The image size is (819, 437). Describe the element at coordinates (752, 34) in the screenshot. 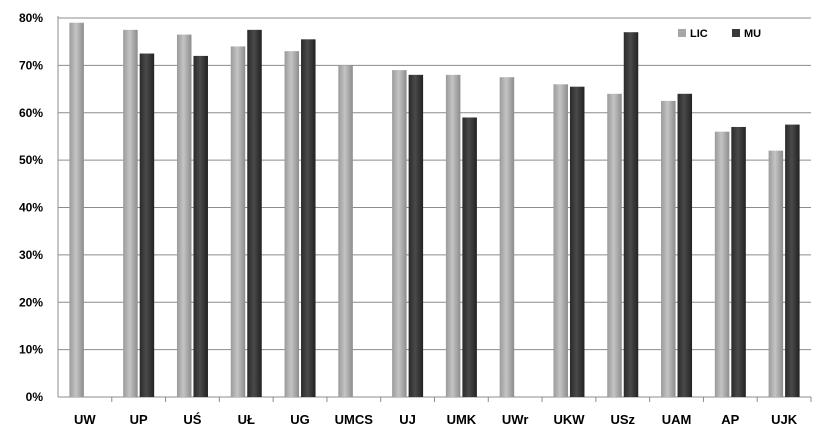

I see `legend-label-mu: MU` at that location.